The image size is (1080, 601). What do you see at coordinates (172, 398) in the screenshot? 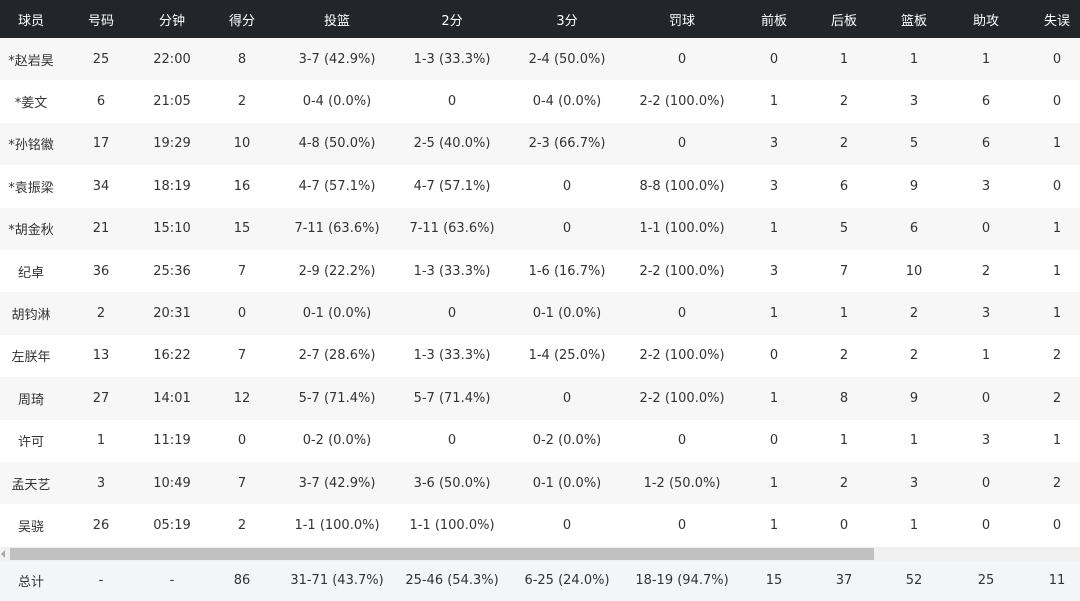
I see `stat-cell: 14:01` at bounding box center [172, 398].